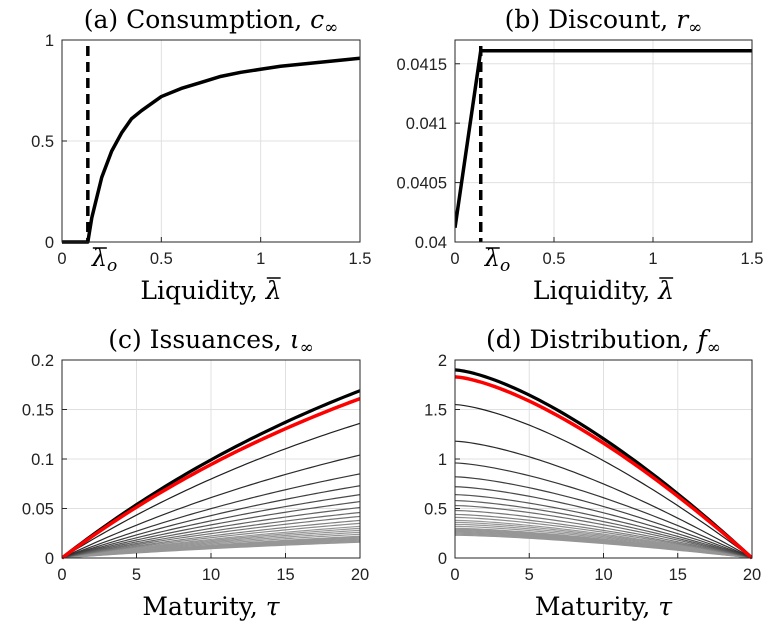  Describe the element at coordinates (603, 341) in the screenshot. I see `chart-title: (d) Distribution, f∞` at that location.